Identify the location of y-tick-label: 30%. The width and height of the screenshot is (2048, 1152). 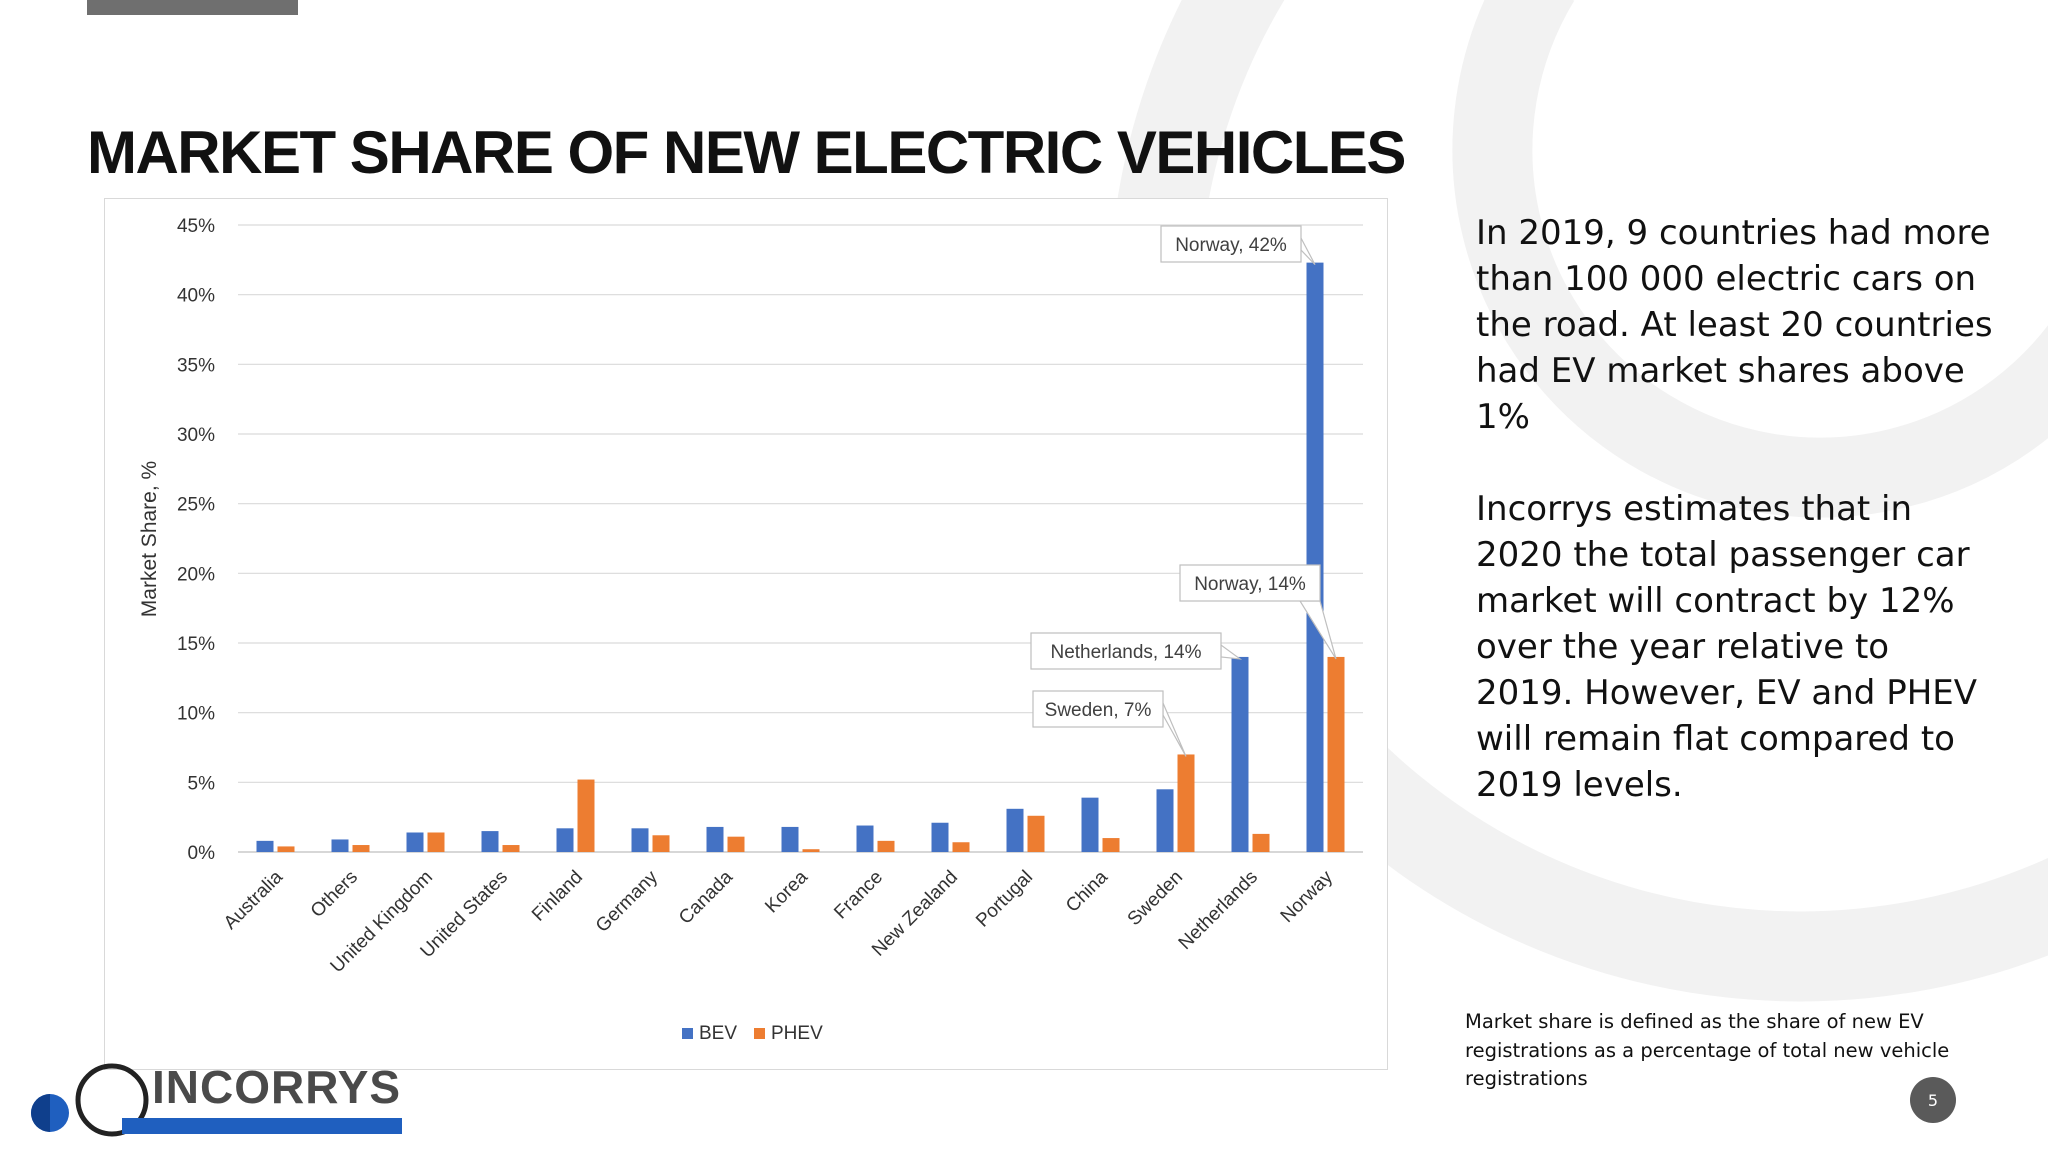
(196, 435).